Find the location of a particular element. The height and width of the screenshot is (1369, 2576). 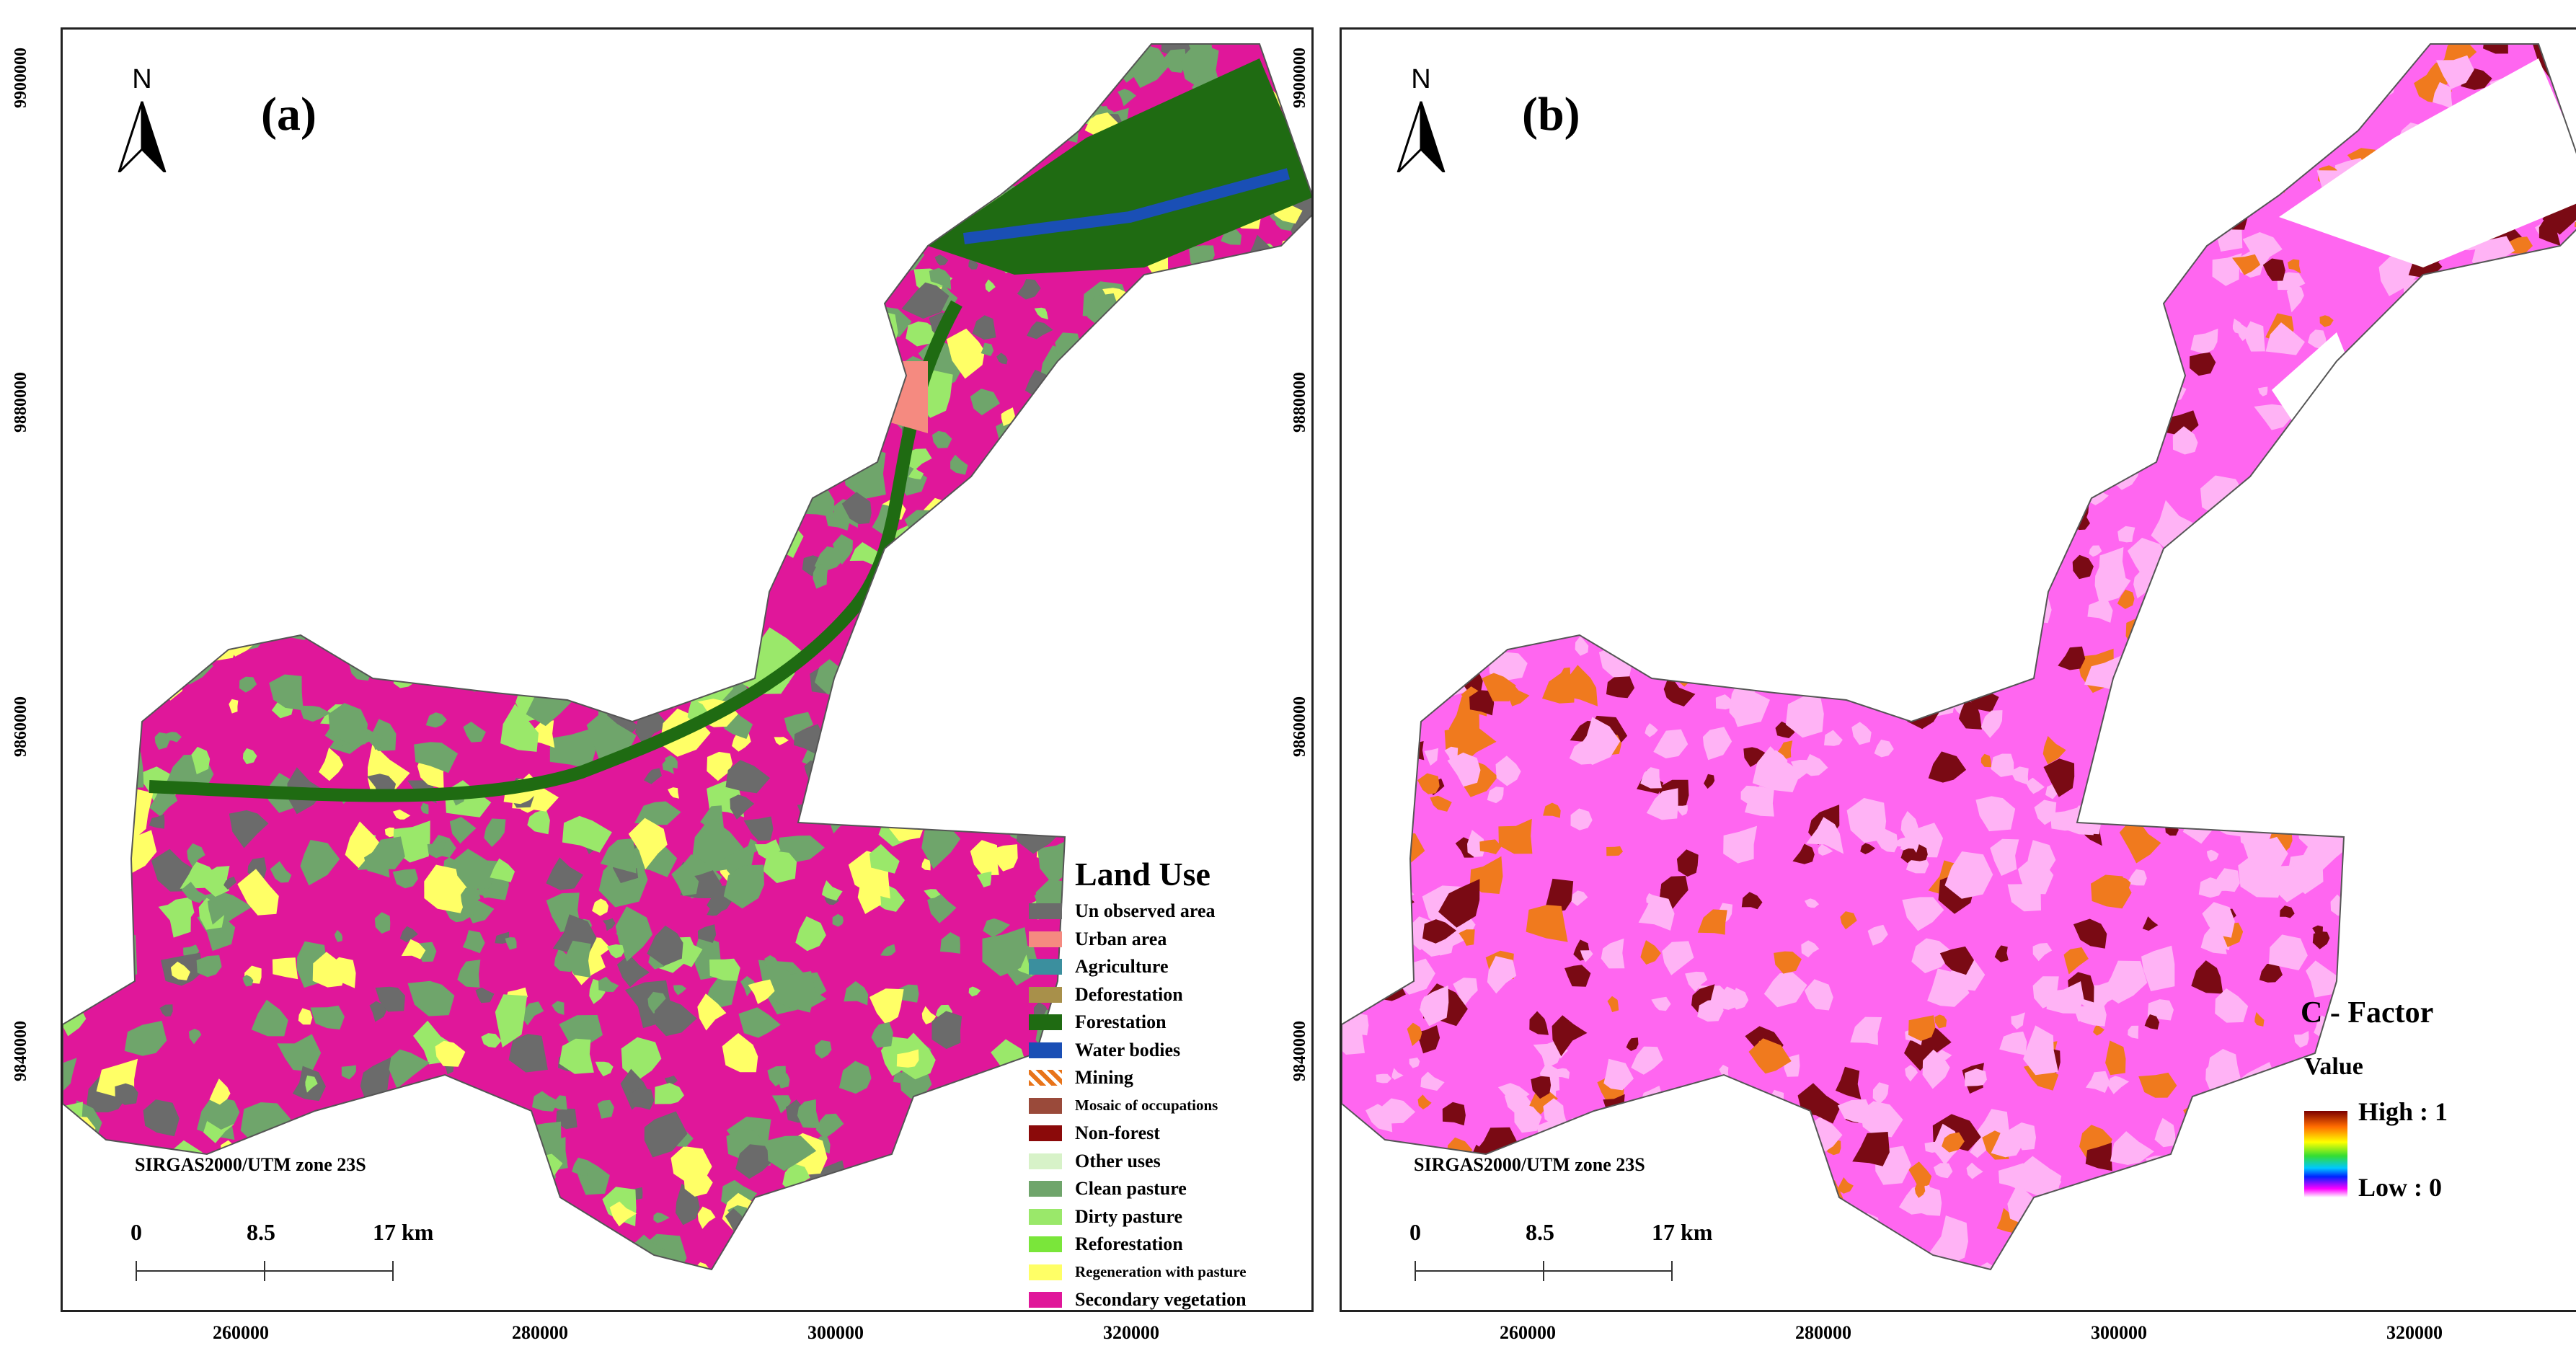

legend-label: Non-forest is located at coordinates (1117, 1133).